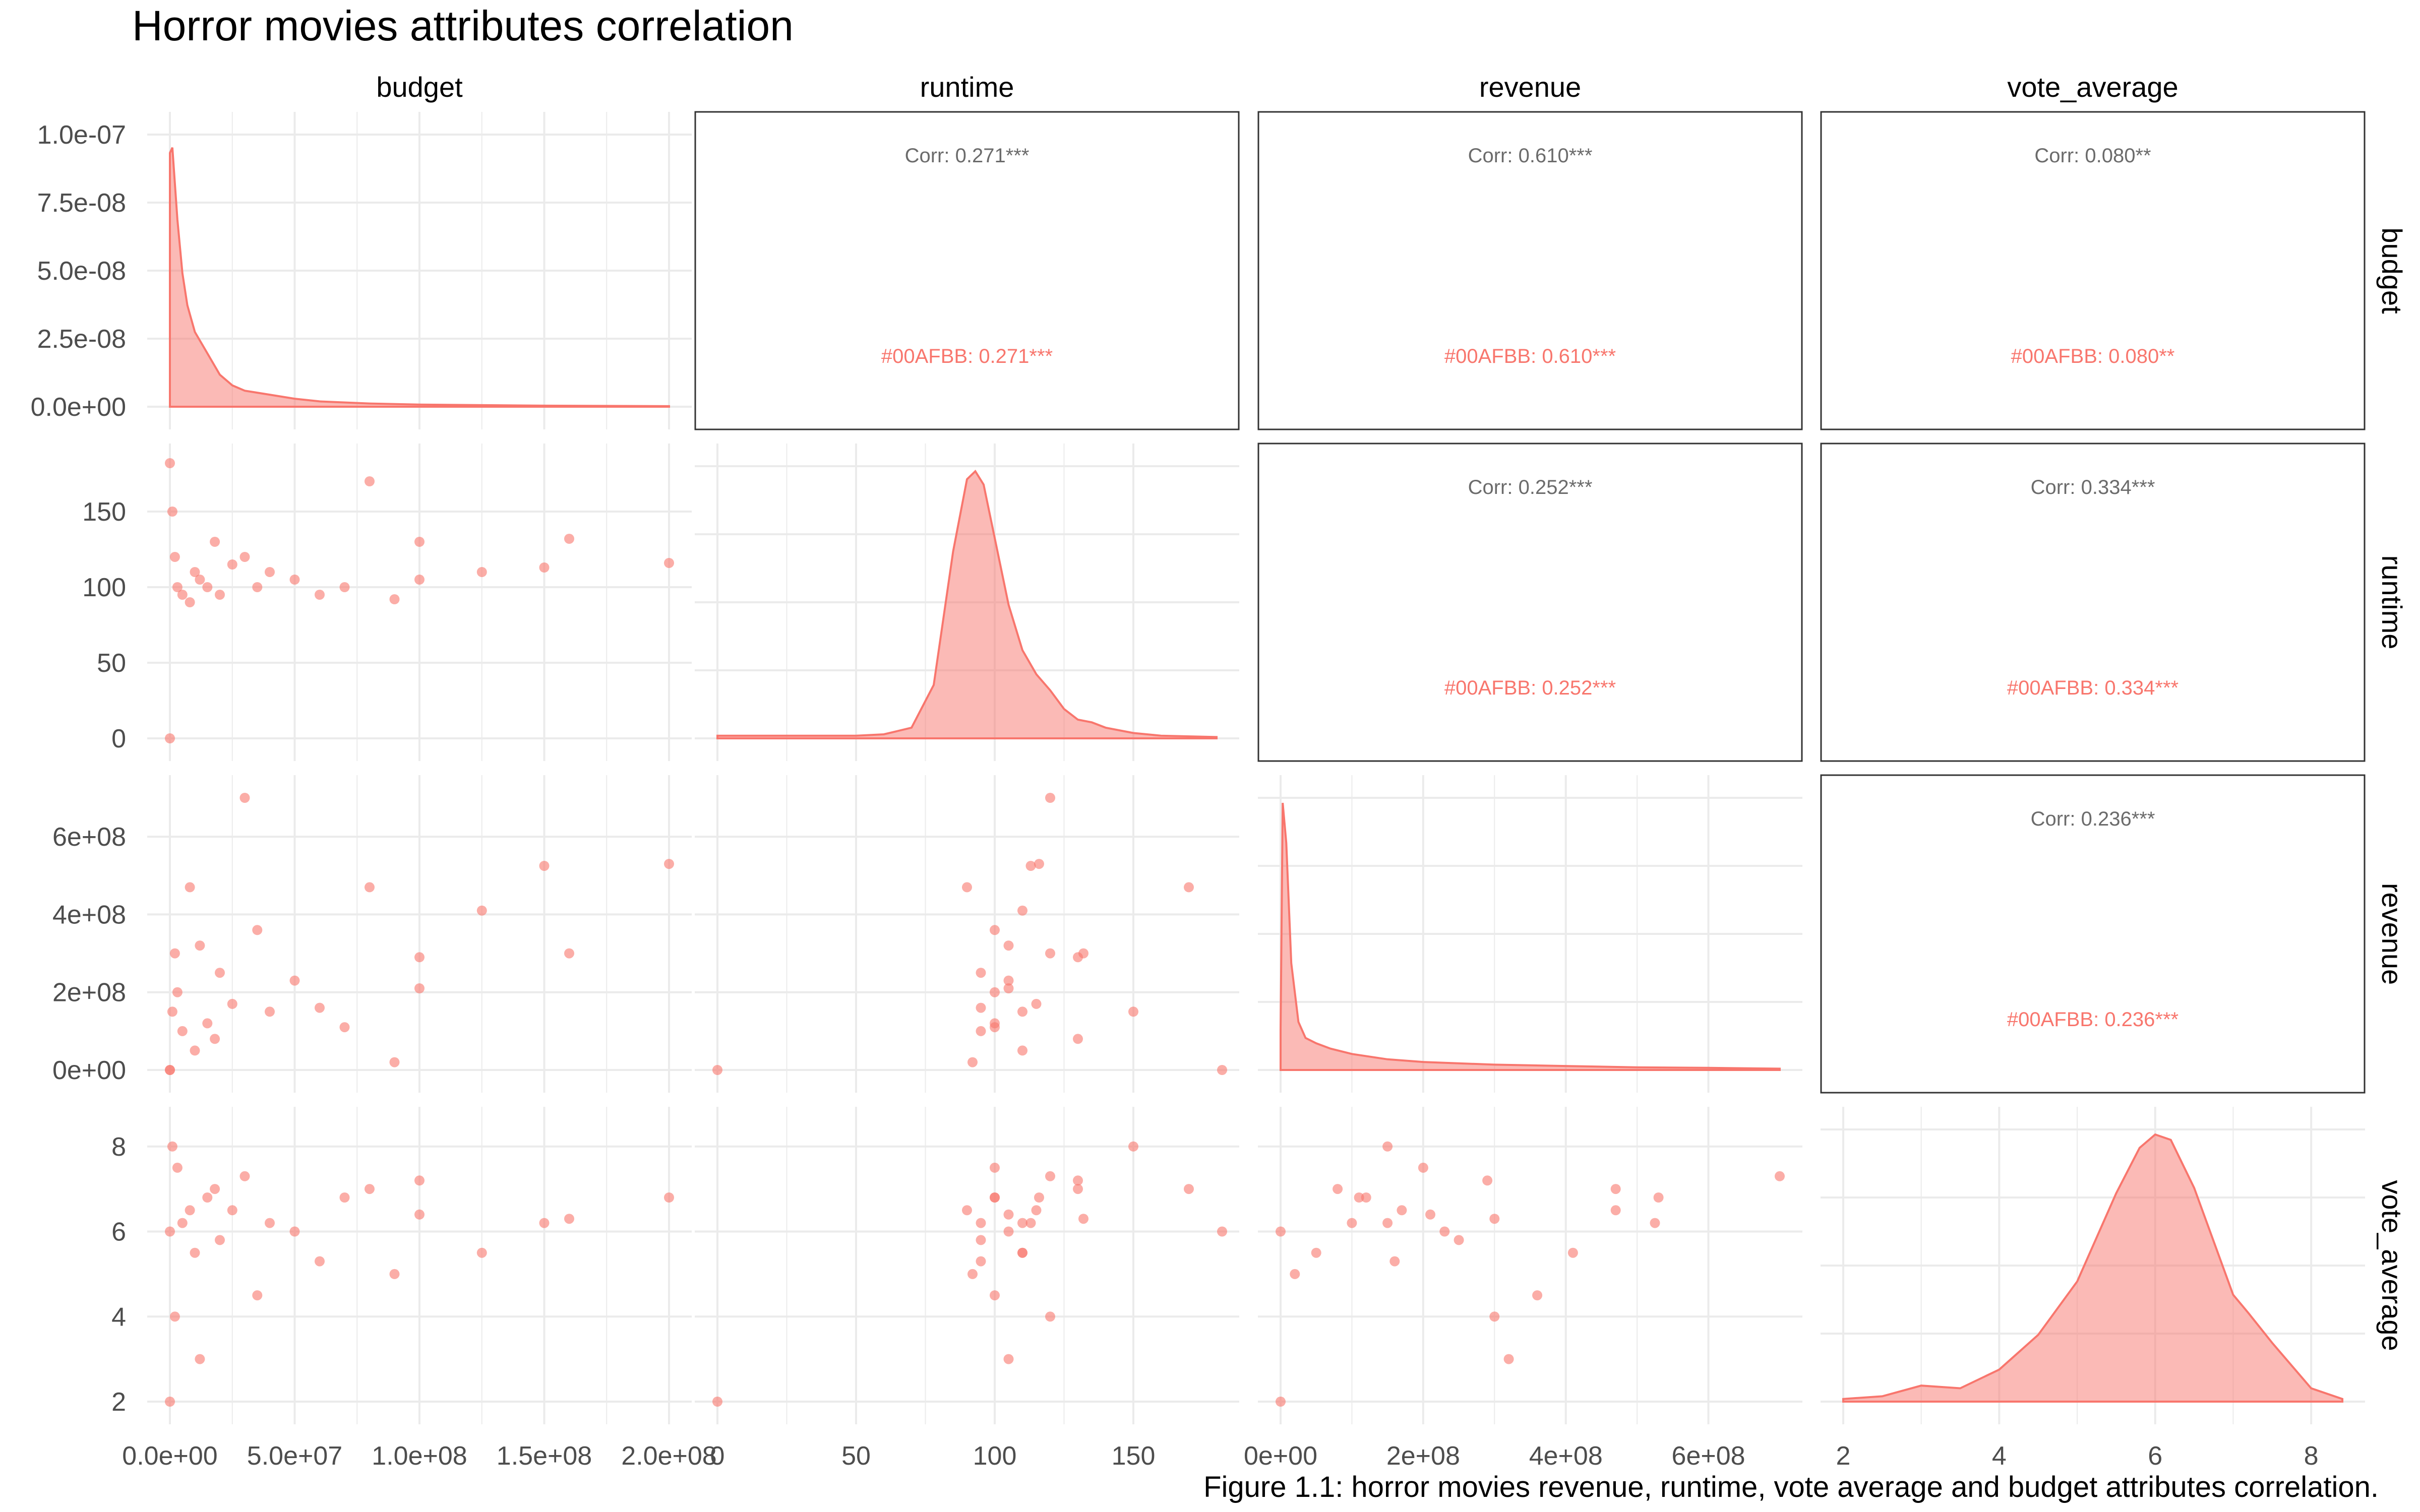 The image size is (2420, 1512). Describe the element at coordinates (2093, 487) in the screenshot. I see `corr-overall-label: Corr: 0.334***` at that location.